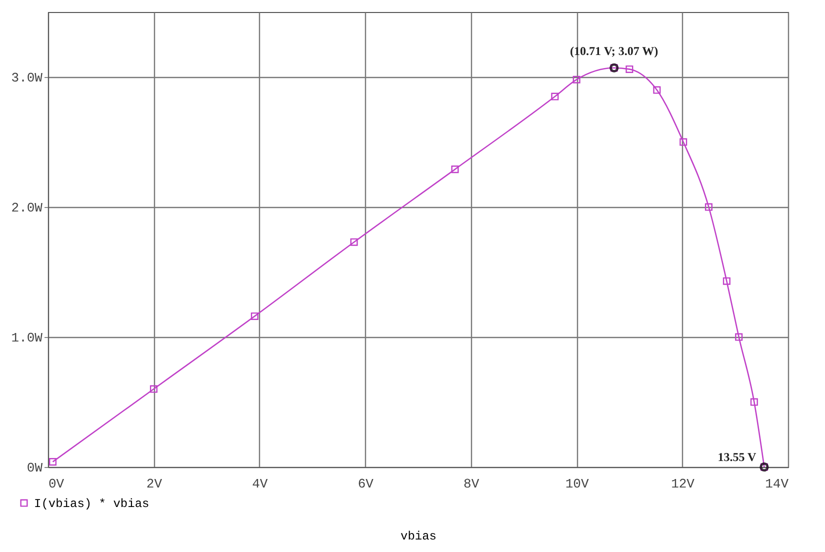  What do you see at coordinates (418, 537) in the screenshot?
I see `x-axis-title: vbias` at bounding box center [418, 537].